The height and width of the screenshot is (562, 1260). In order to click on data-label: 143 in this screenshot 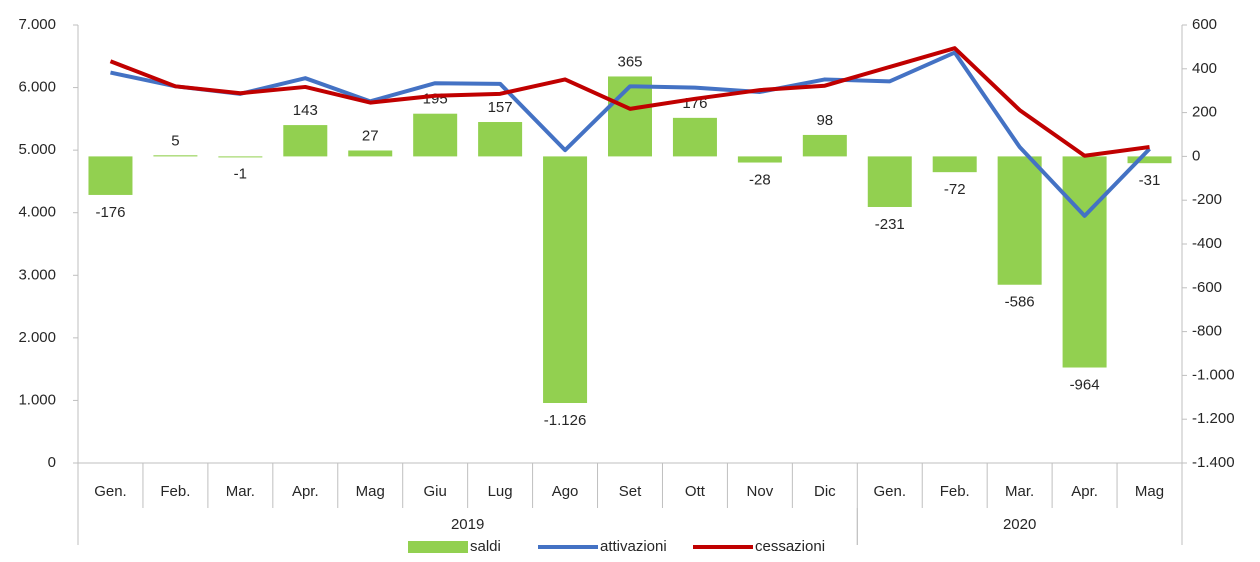, I will do `click(305, 110)`.